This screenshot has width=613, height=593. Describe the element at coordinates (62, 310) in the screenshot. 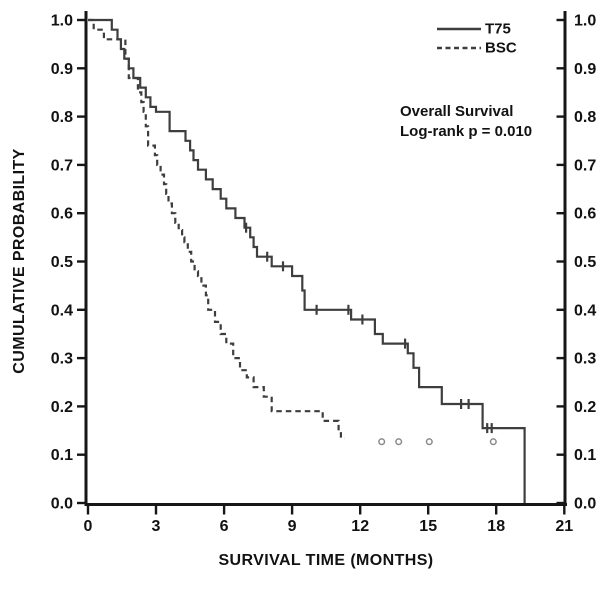

I see `y-tick-label-left: 0.4` at that location.